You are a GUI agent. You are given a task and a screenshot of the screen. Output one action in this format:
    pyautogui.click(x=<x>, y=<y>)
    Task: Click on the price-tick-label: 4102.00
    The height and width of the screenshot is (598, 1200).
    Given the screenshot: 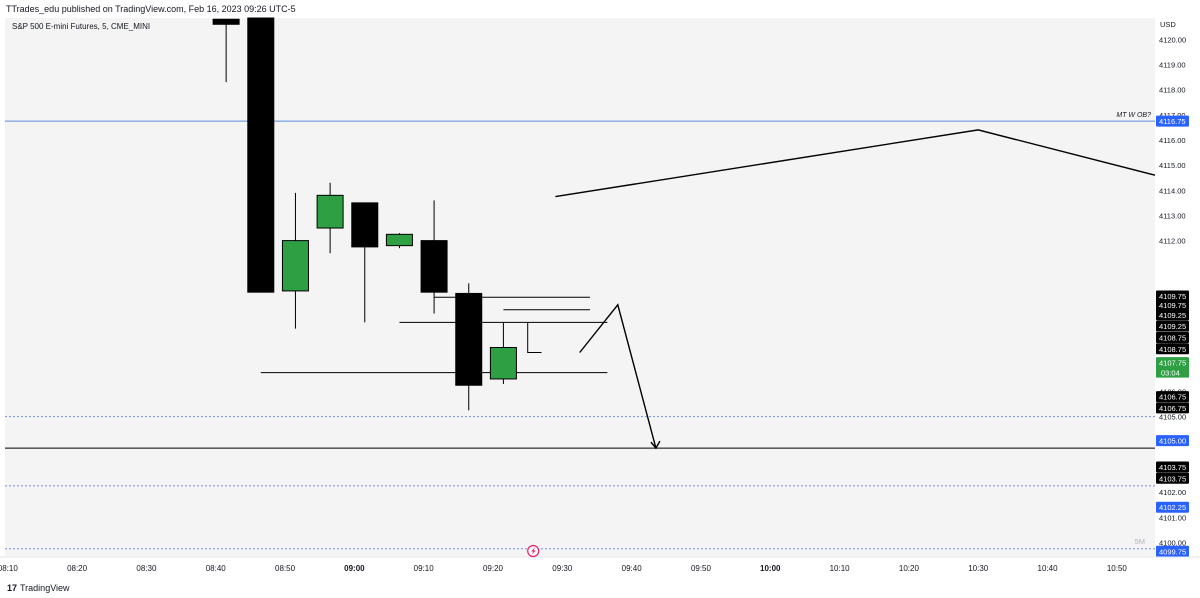 What is the action you would take?
    pyautogui.click(x=1172, y=492)
    